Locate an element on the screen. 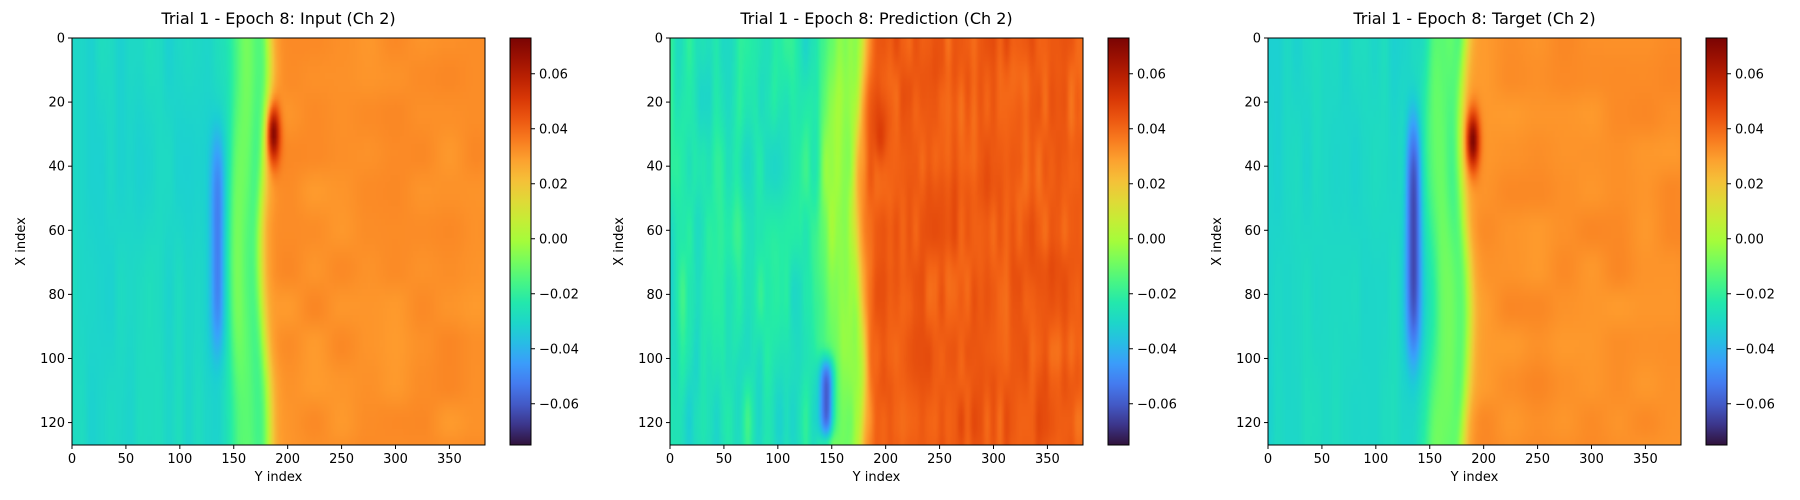  chart-title: Trial 1 - Epoch 8: Target (Ch 2) is located at coordinates (1473, 18).